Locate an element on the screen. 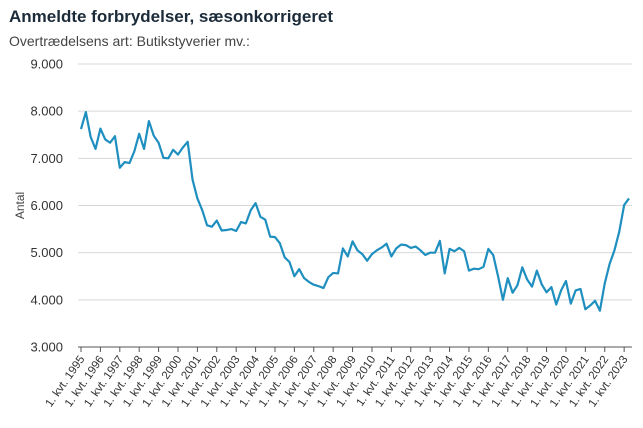 Image resolution: width=643 pixels, height=428 pixels. y-axis-label: Antal is located at coordinates (20, 205).